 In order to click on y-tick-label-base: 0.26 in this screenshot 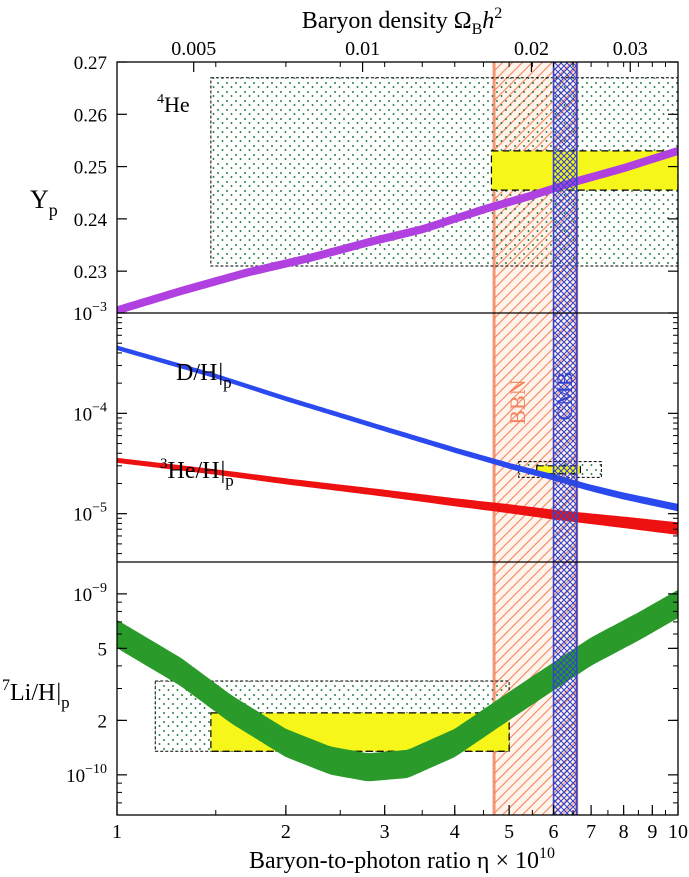, I will do `click(90, 115)`.